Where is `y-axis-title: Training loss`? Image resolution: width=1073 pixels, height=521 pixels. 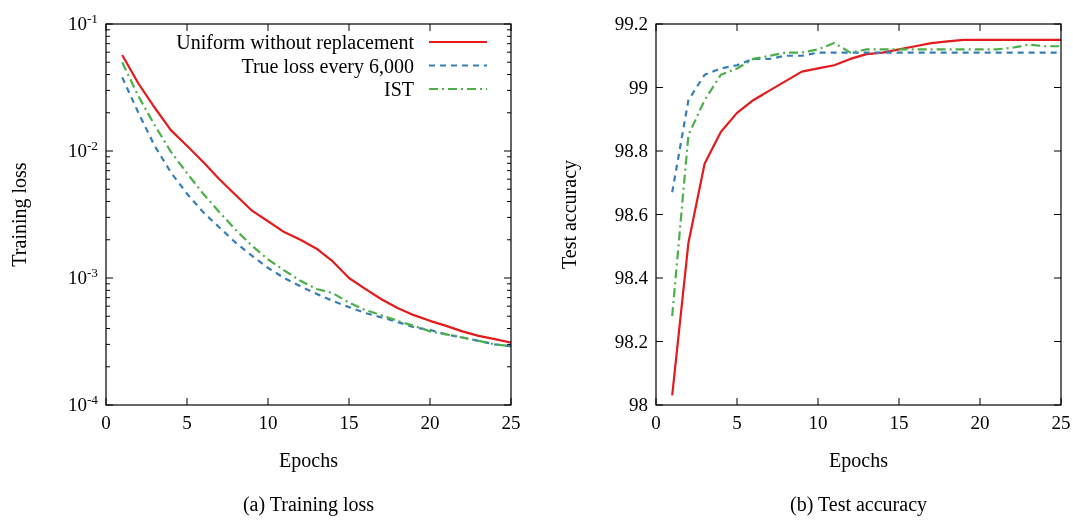
y-axis-title: Training loss is located at coordinates (19, 214).